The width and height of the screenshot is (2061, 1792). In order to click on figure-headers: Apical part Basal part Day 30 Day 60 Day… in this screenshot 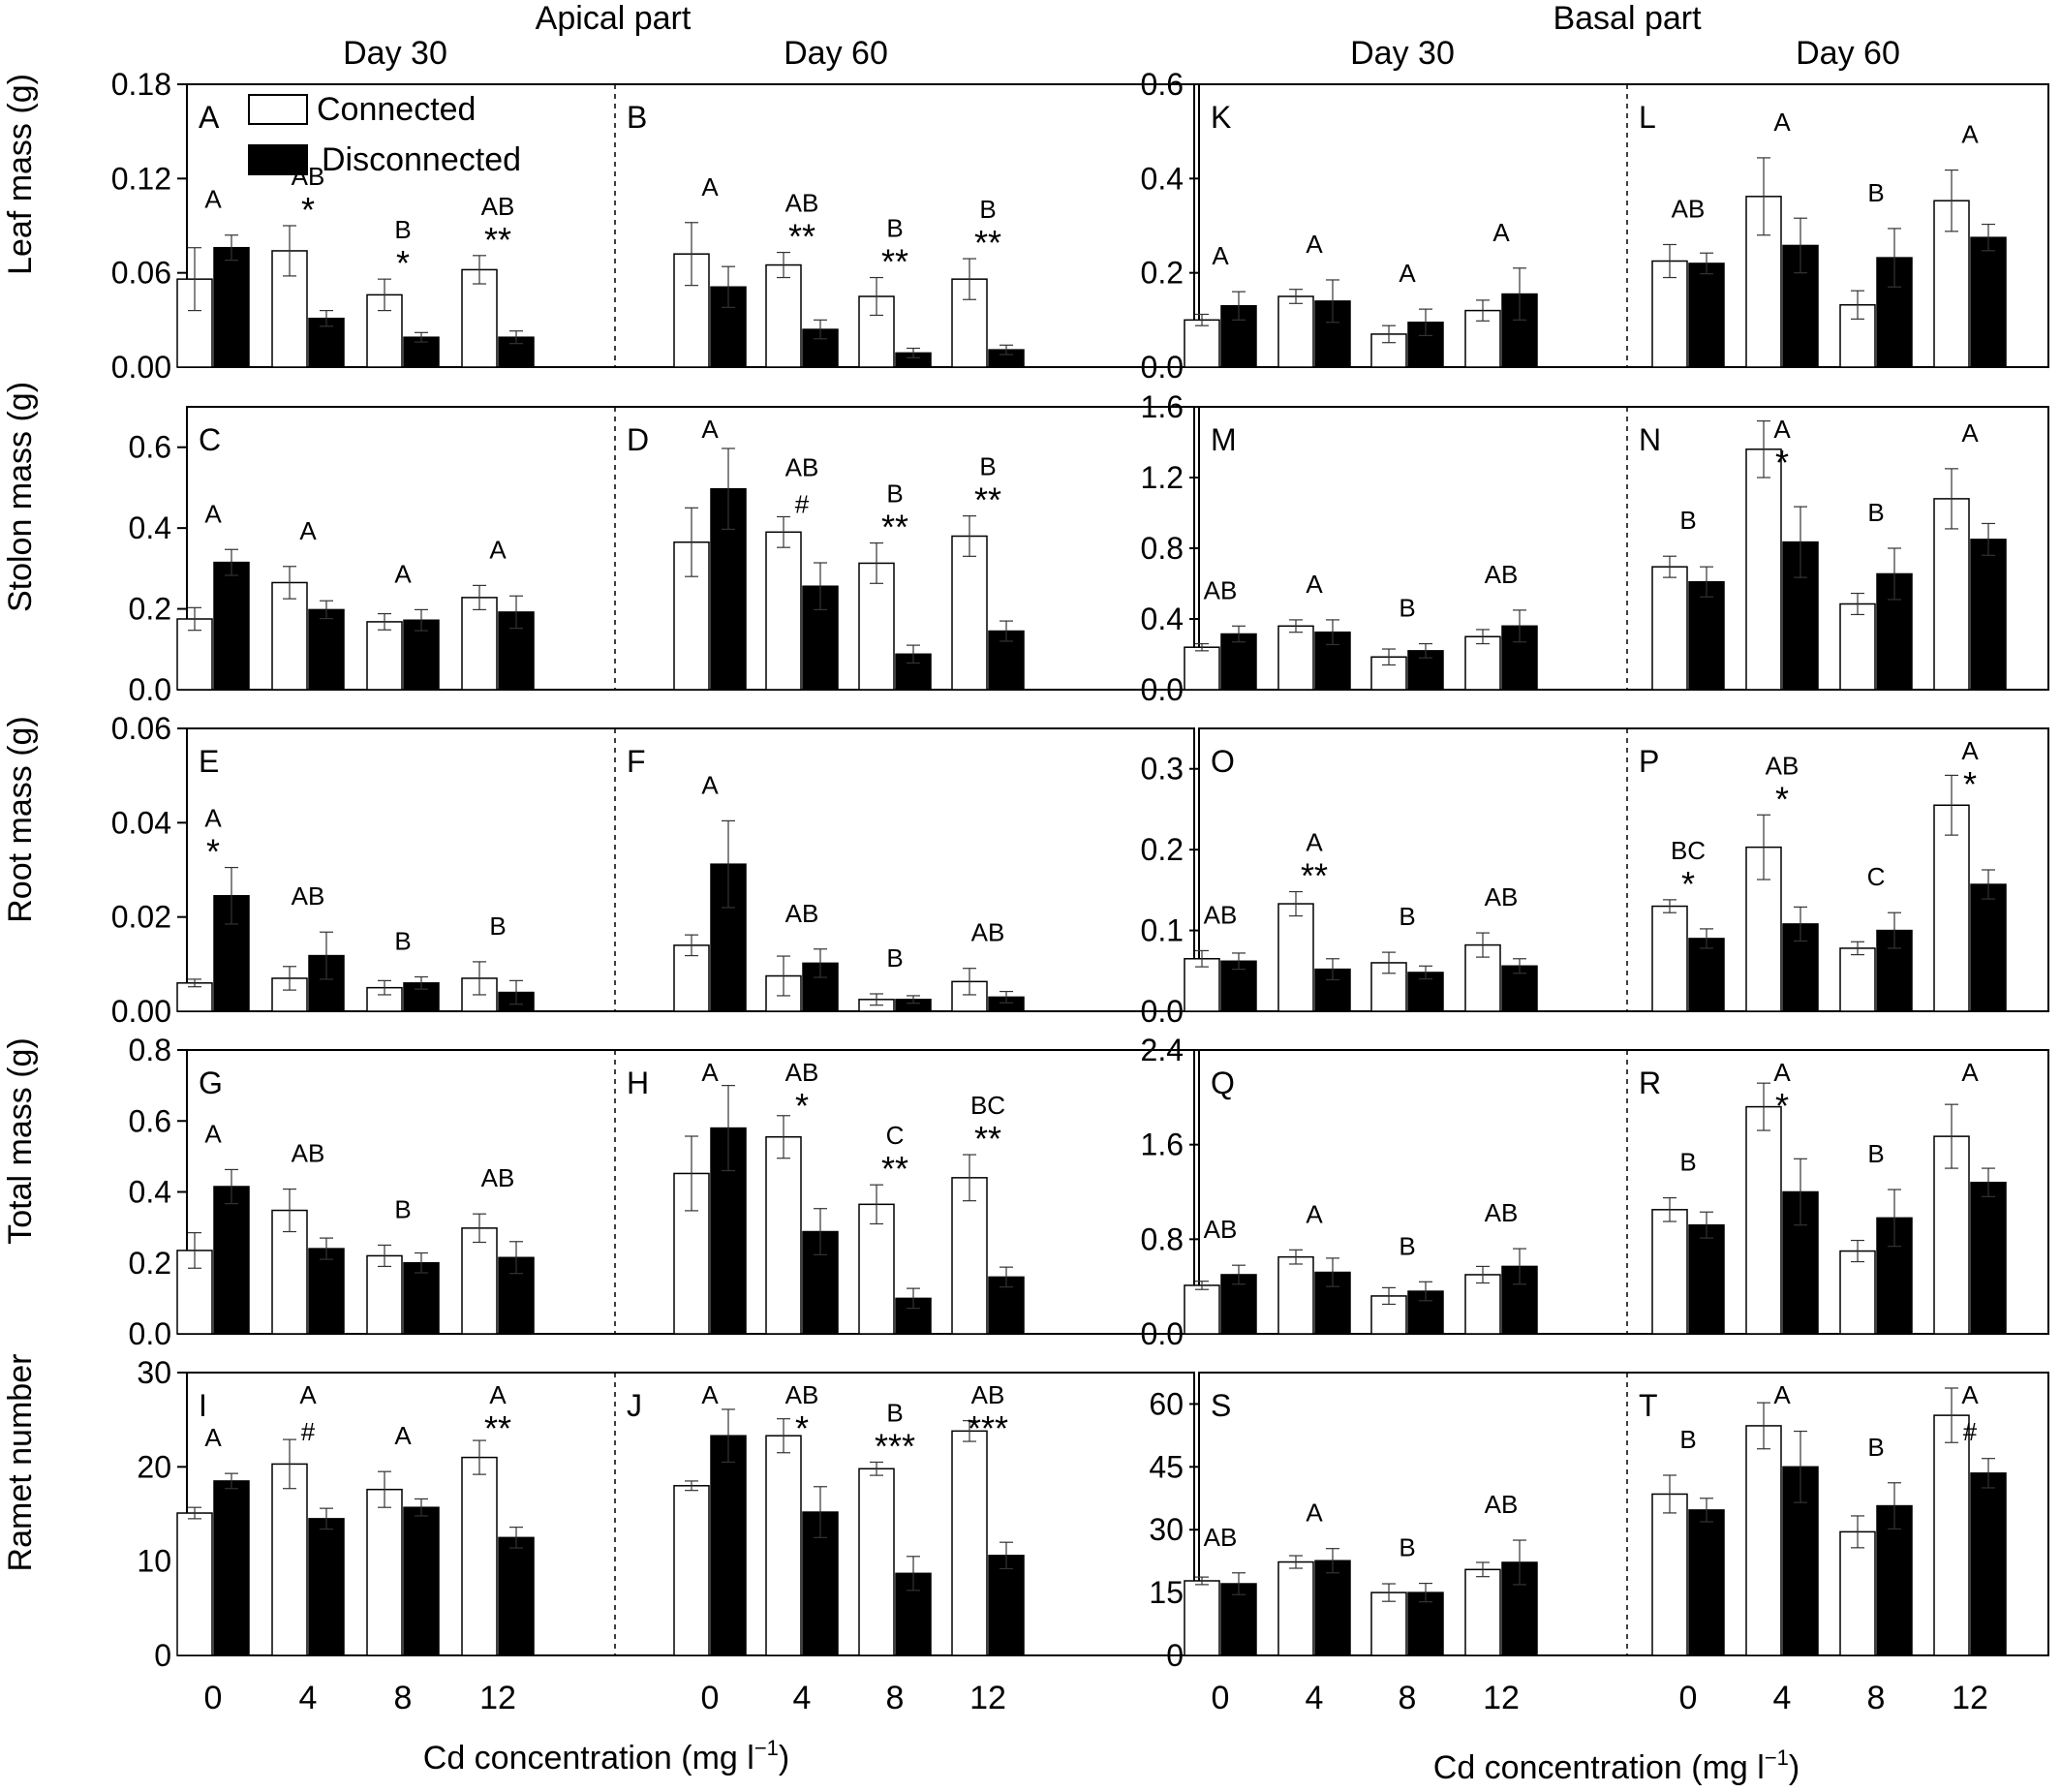, I will do `click(1121, 36)`.